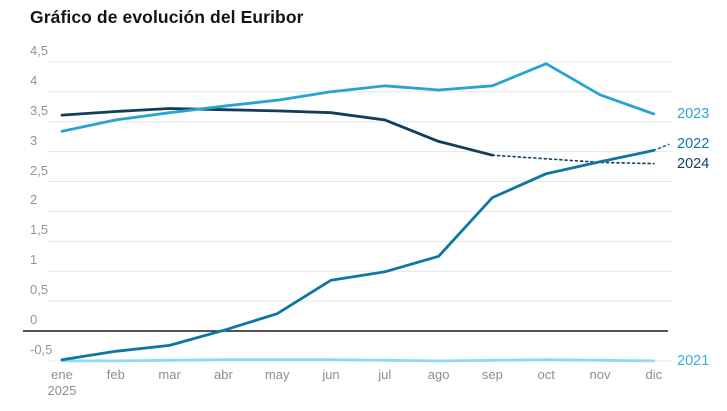 The image size is (727, 411). Describe the element at coordinates (223, 374) in the screenshot. I see `x-axis-month-label: abr` at that location.